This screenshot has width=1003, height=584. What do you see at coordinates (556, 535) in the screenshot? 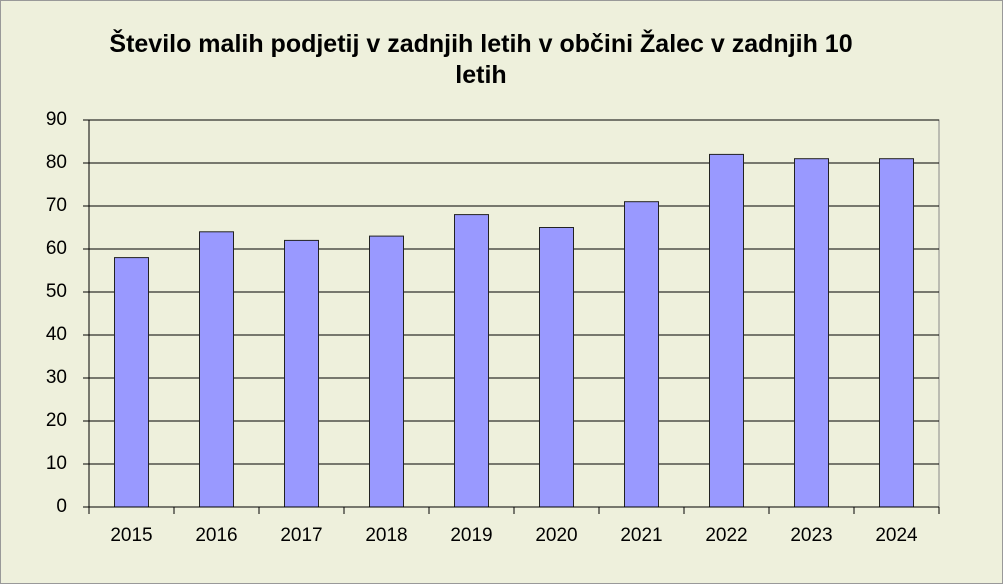
I see `x-tick-label: 2020` at bounding box center [556, 535].